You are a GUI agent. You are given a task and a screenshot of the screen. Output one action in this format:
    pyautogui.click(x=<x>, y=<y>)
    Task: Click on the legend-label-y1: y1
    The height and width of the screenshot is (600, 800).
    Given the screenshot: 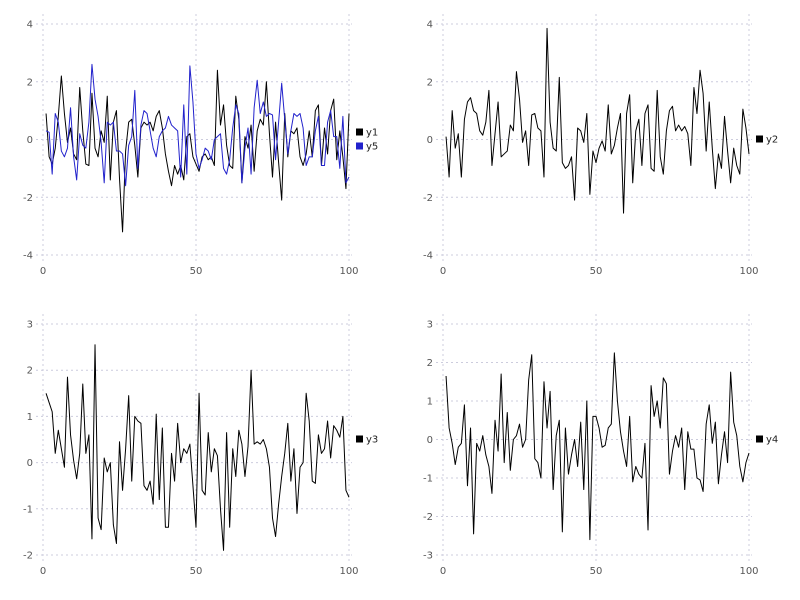 What is the action you would take?
    pyautogui.click(x=372, y=133)
    